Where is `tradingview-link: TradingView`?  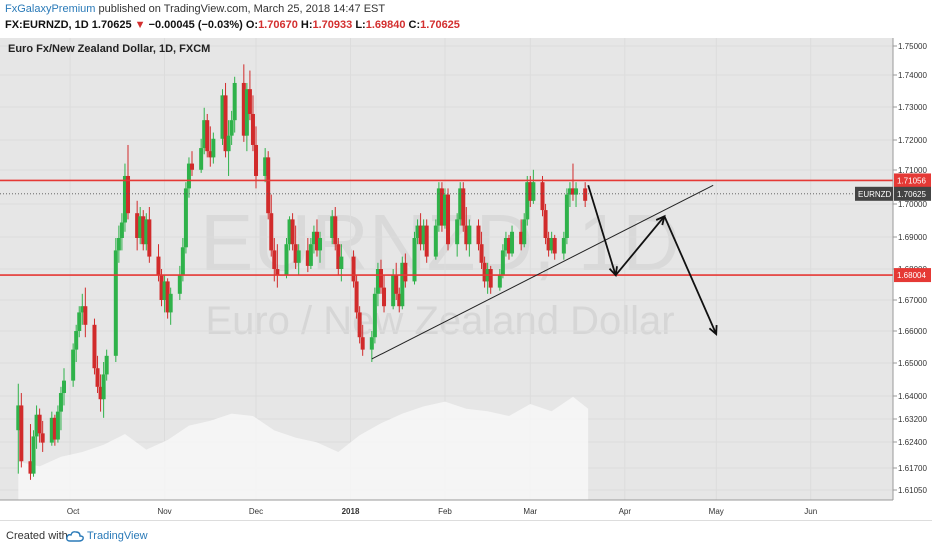
tradingview-link: TradingView is located at coordinates (117, 536).